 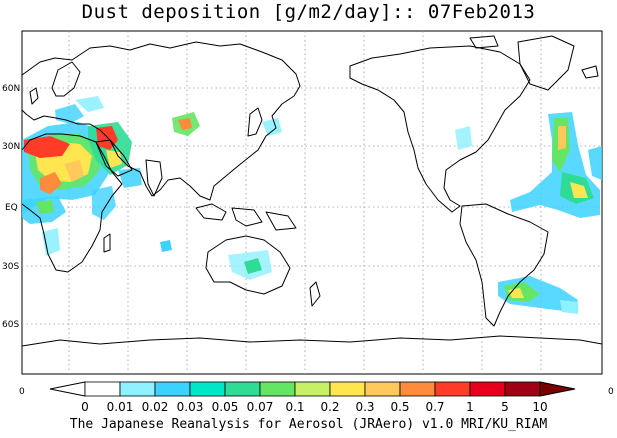 I want to click on colorbar-cells, so click(x=312, y=389).